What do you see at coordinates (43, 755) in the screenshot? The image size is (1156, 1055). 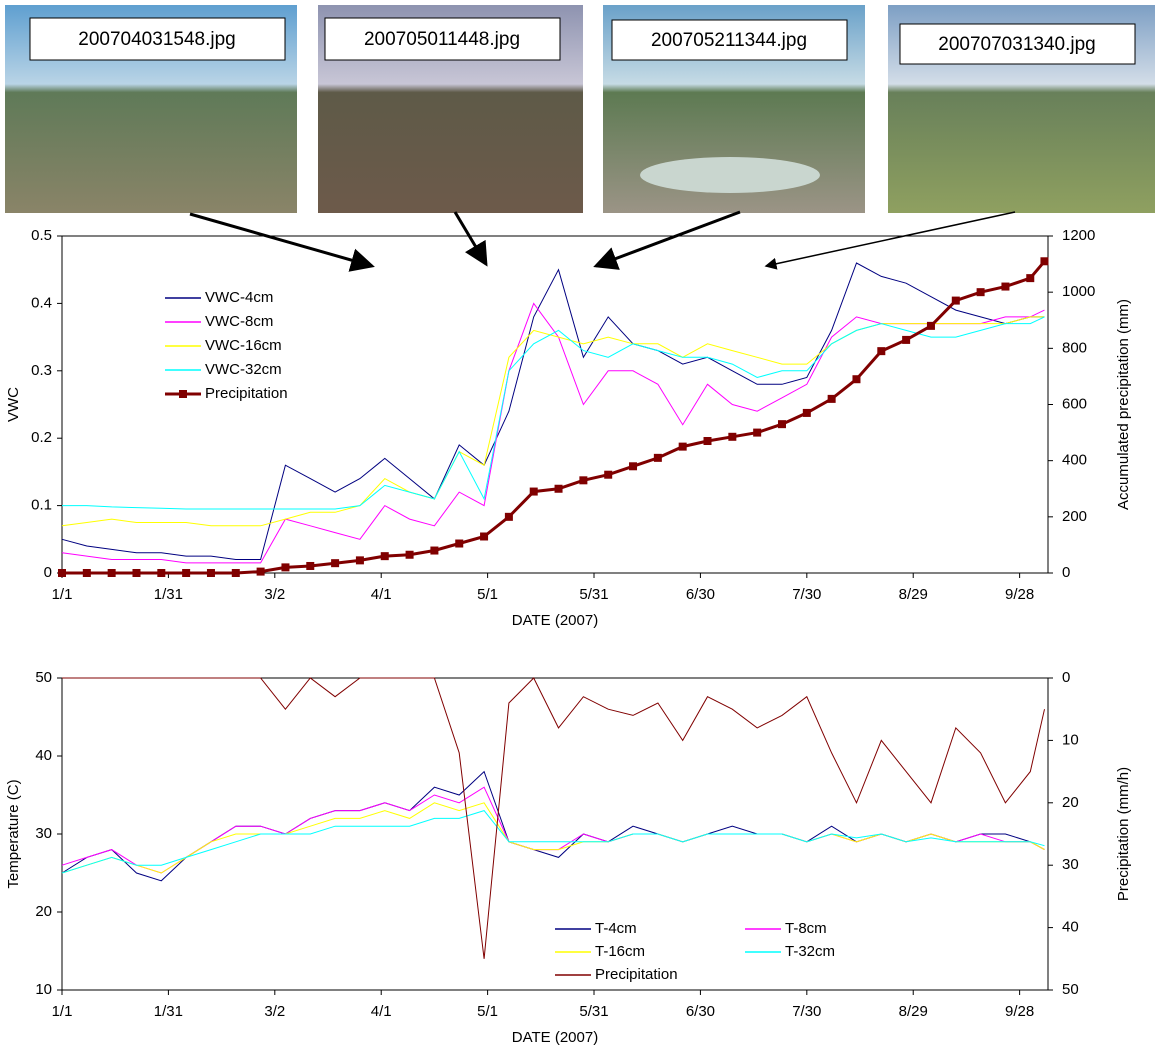 I see `y-tick-label: 40` at bounding box center [43, 755].